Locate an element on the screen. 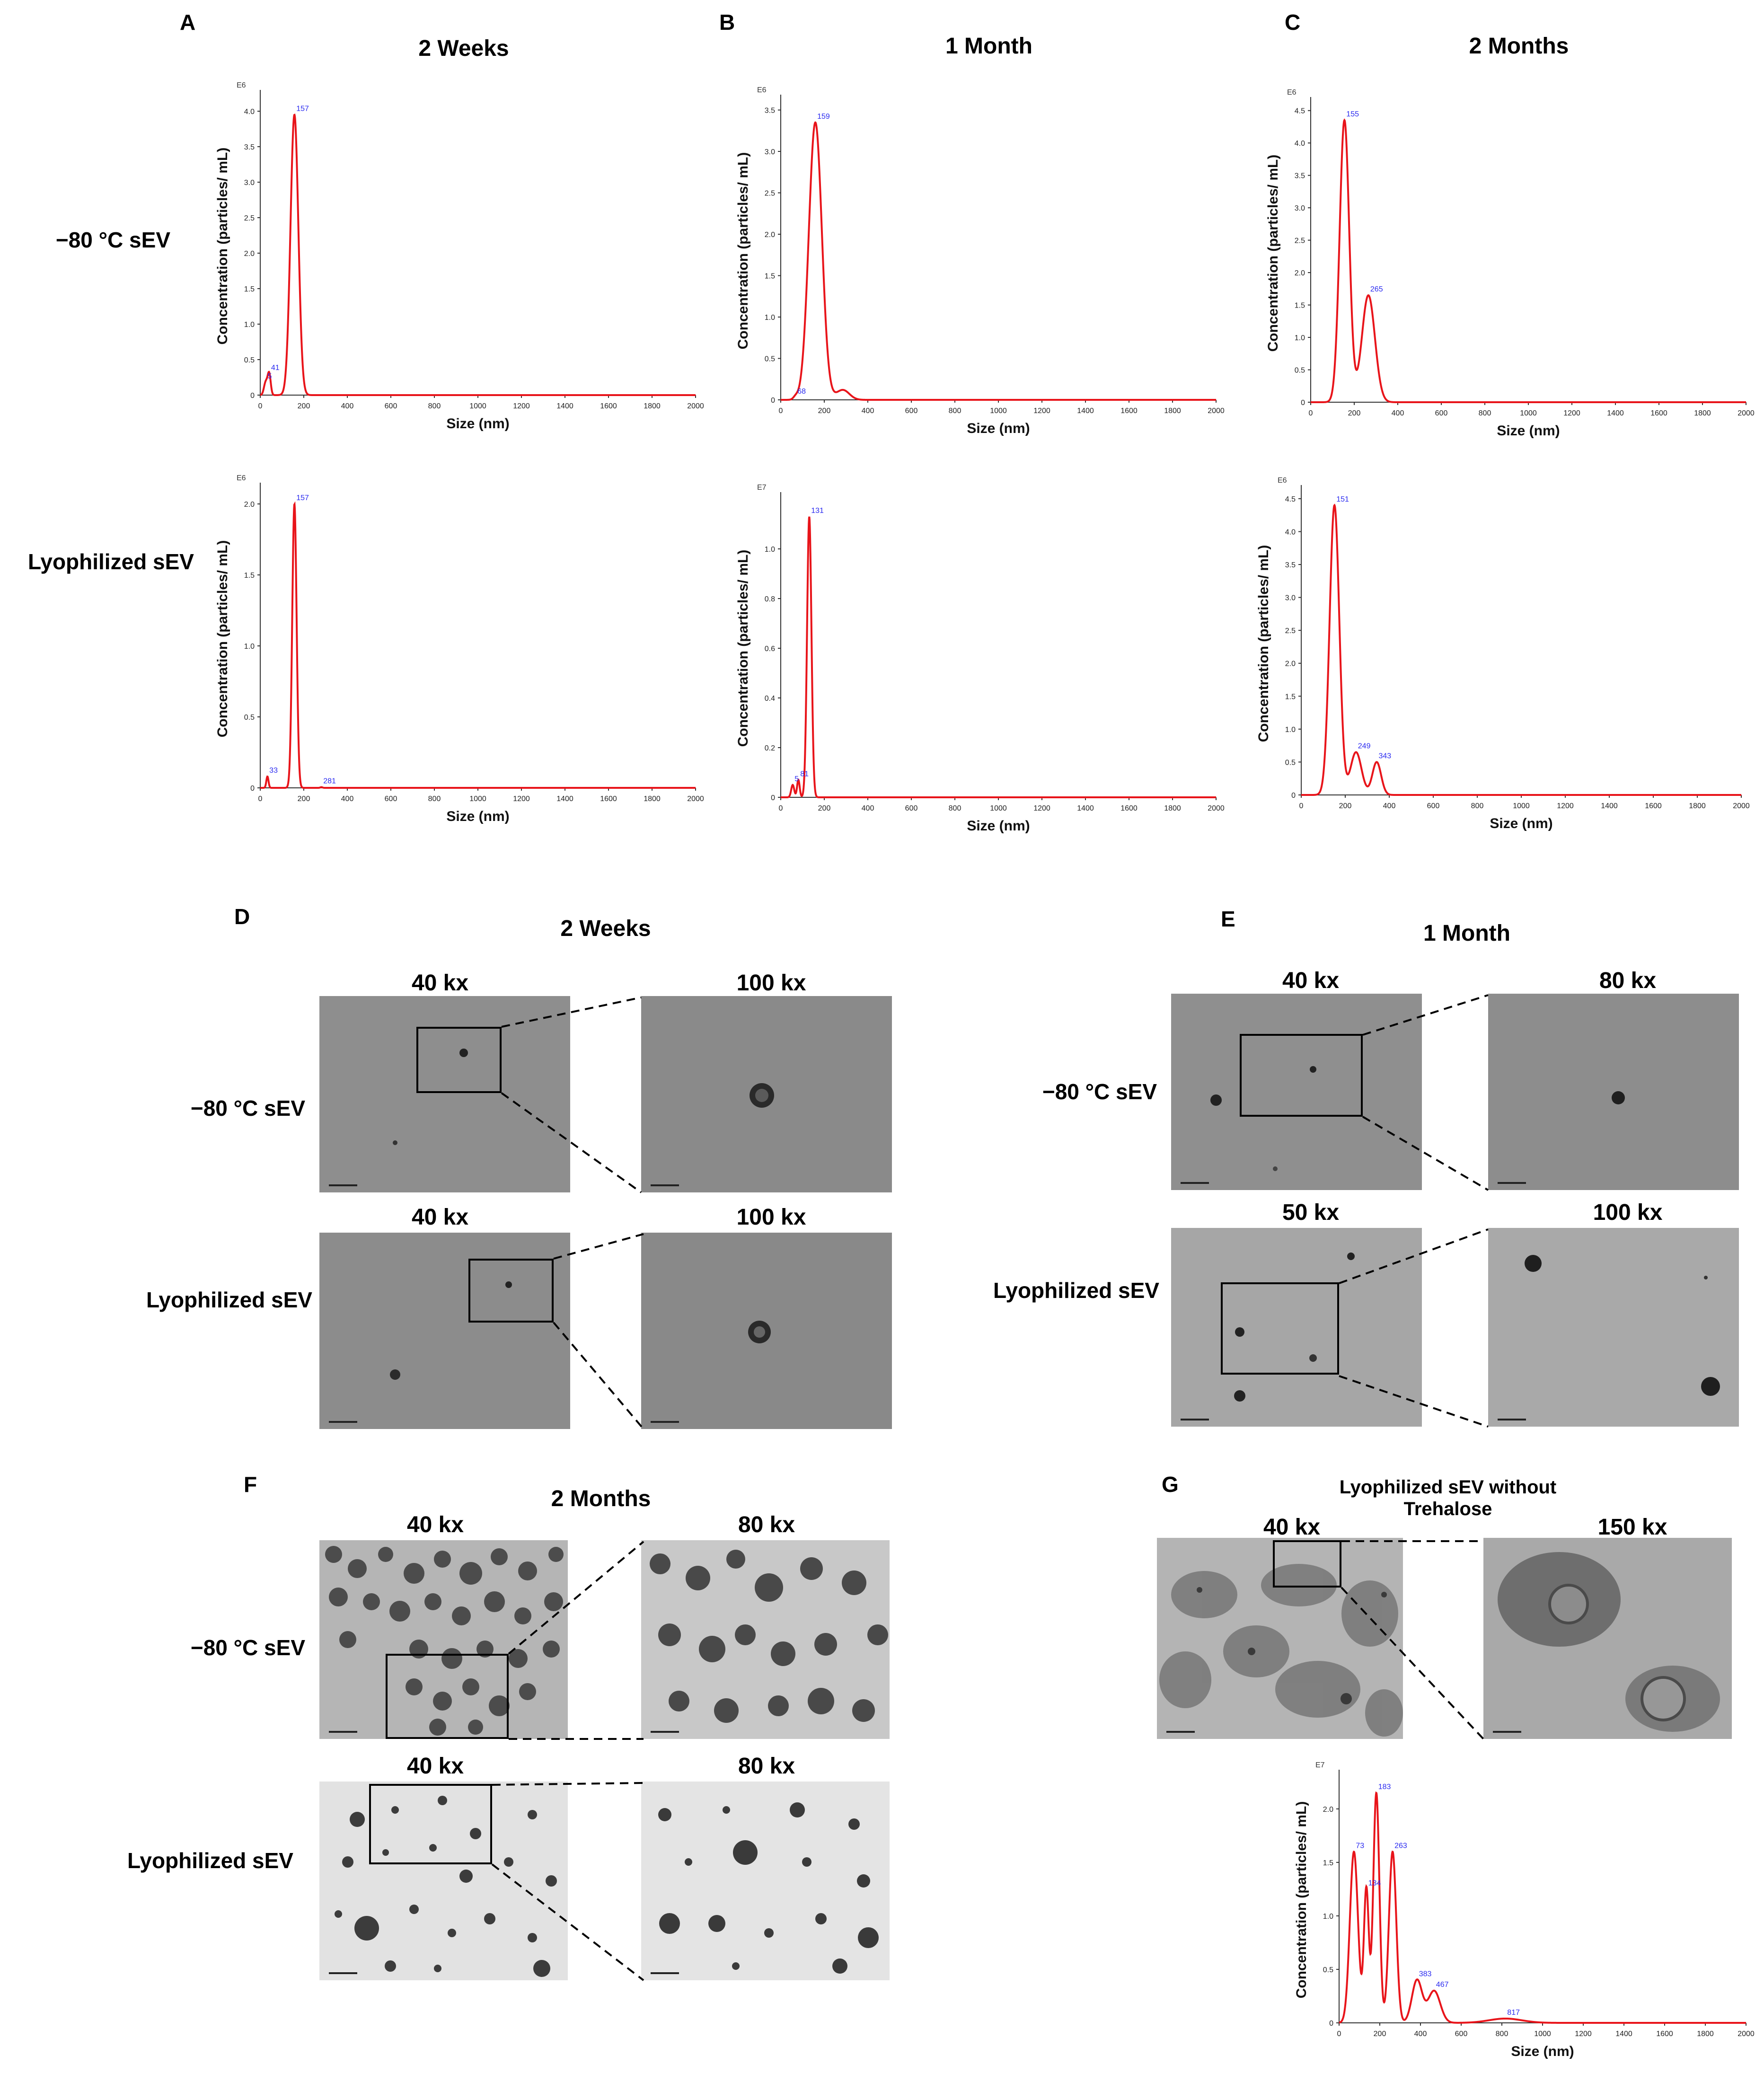  y-tick-label: 3.5 is located at coordinates (770, 111).